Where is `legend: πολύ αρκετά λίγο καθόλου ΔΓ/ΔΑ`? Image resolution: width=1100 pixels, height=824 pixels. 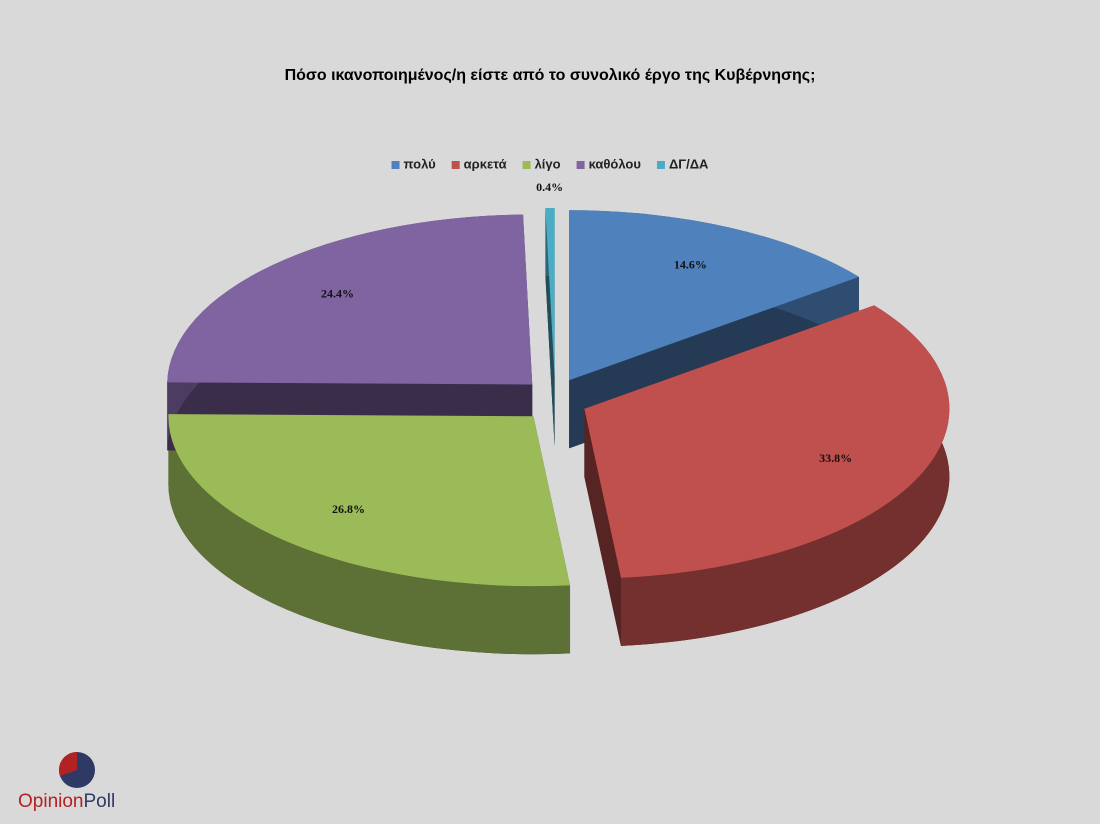 legend: πολύ αρκετά λίγο καθόλου ΔΓ/ΔΑ is located at coordinates (550, 163).